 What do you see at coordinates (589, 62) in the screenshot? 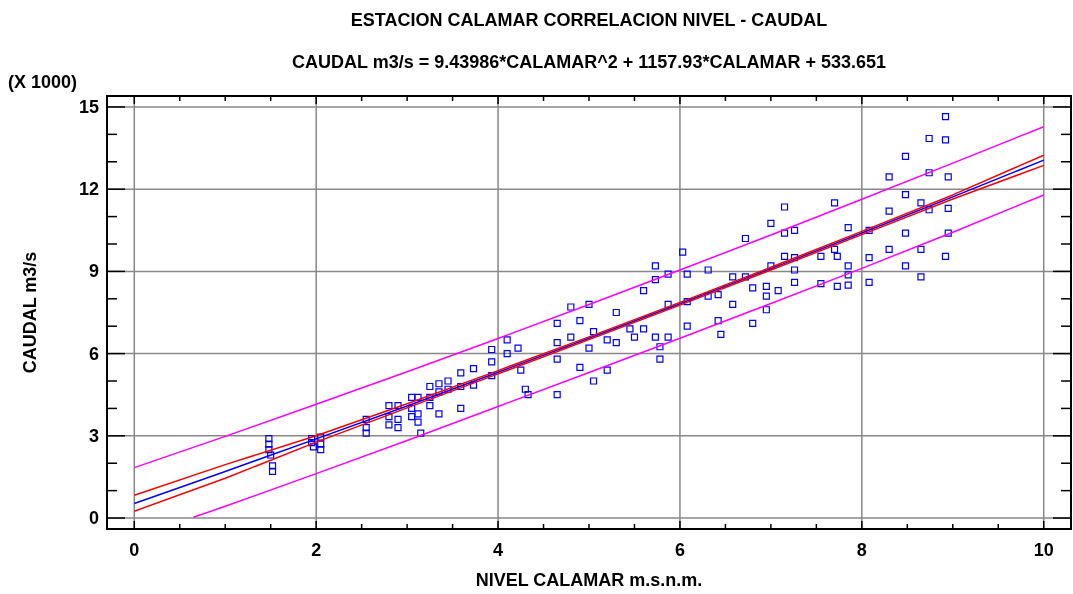
I see `chart-subtitle: CAUDAL m3/s = 9.43986*CALAMAR^2 + 1157.93*CALAMAR + 533.651` at bounding box center [589, 62].